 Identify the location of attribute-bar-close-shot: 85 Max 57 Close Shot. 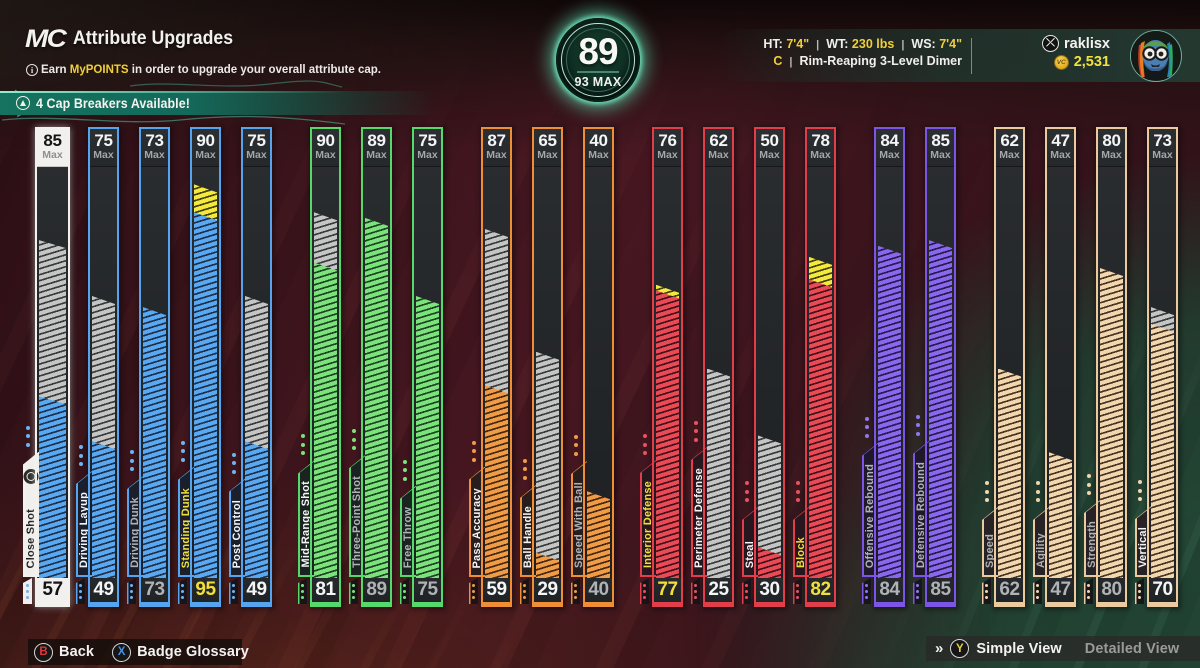
(48, 368).